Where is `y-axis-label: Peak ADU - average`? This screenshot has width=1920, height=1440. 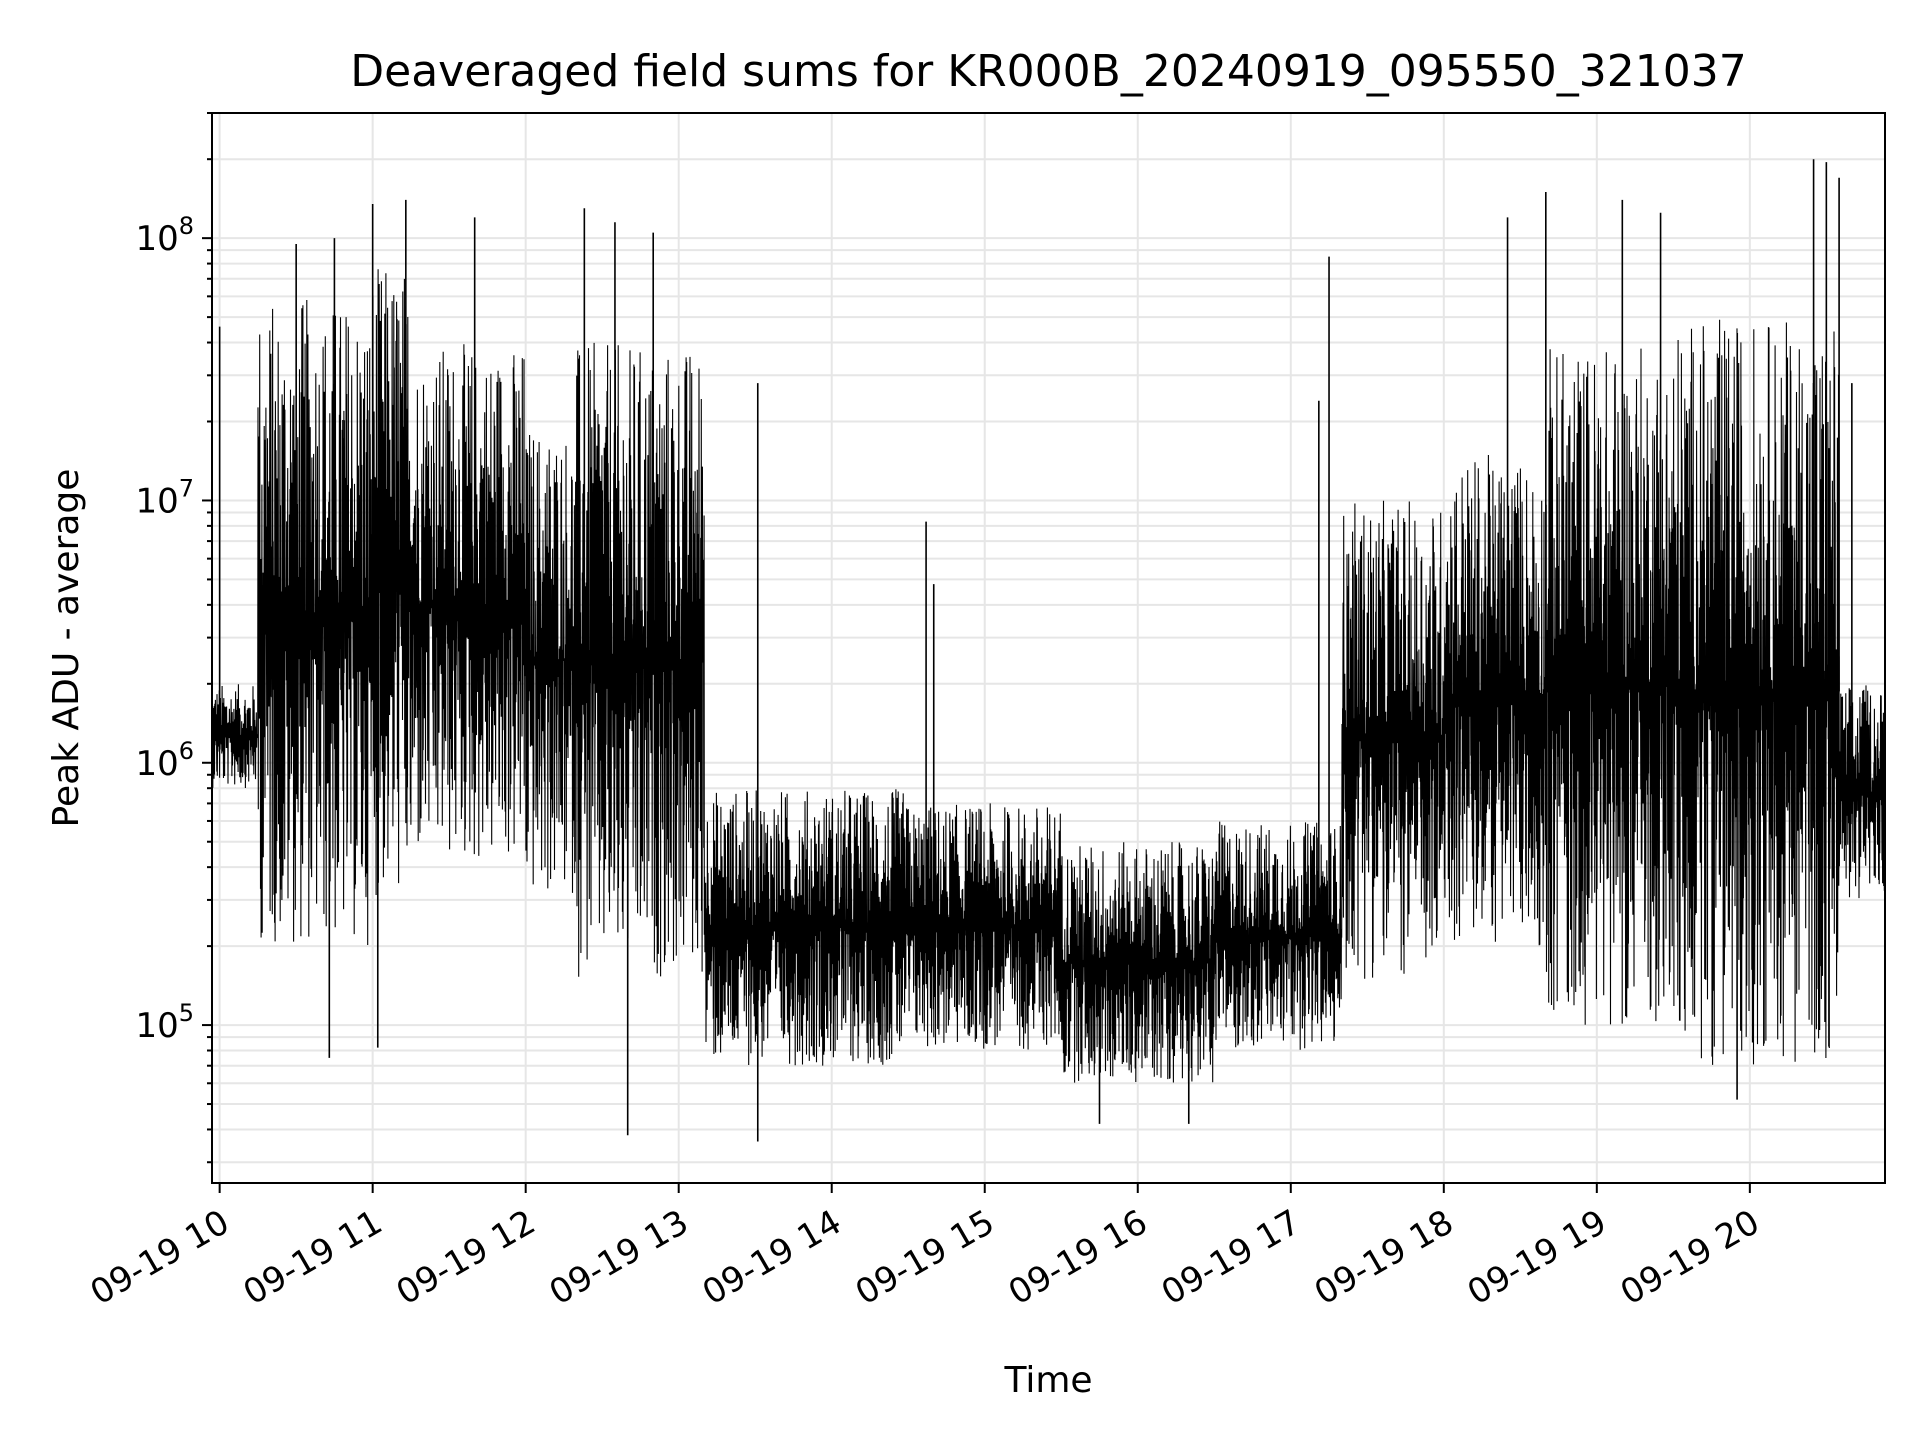 y-axis-label: Peak ADU - average is located at coordinates (66, 648).